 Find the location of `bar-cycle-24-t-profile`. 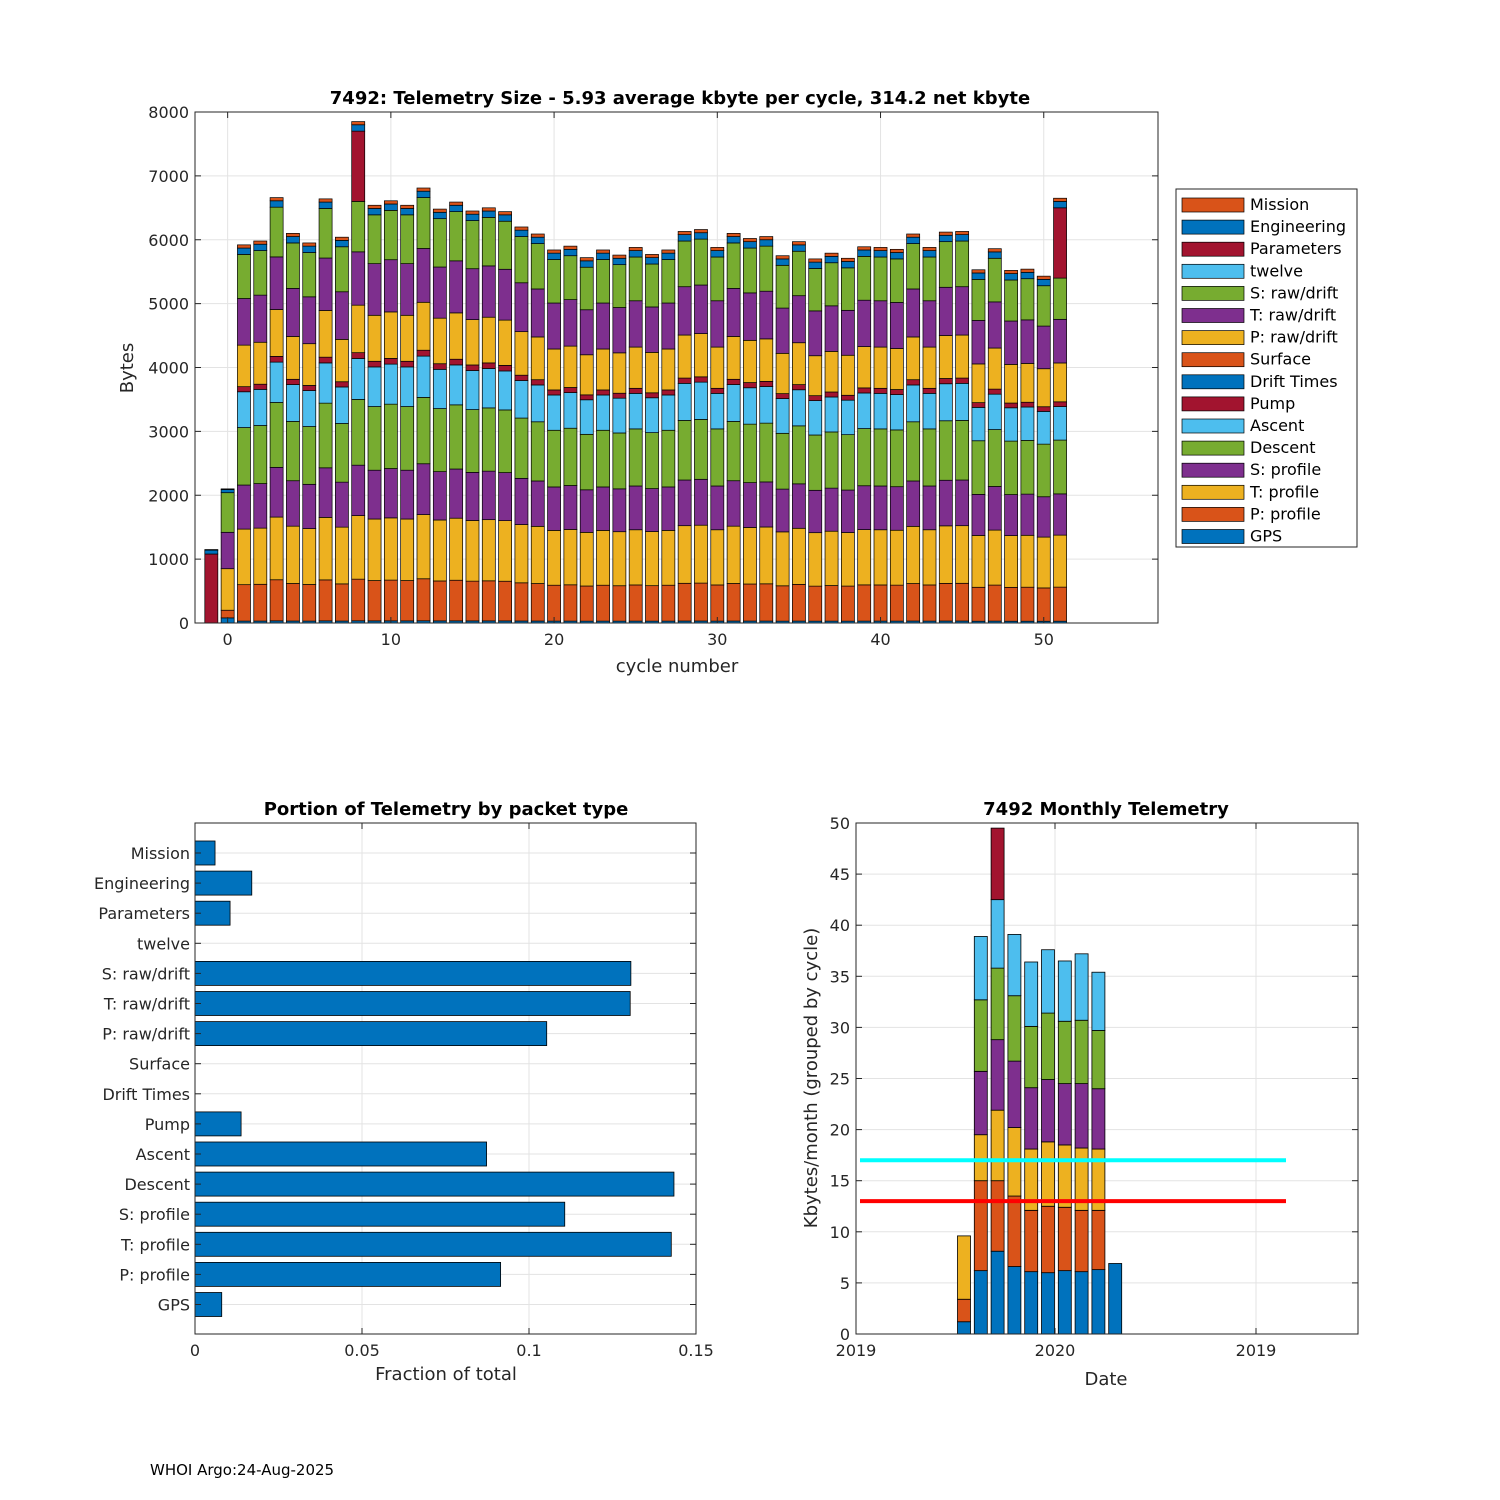

bar-cycle-24-t-profile is located at coordinates (619, 559).